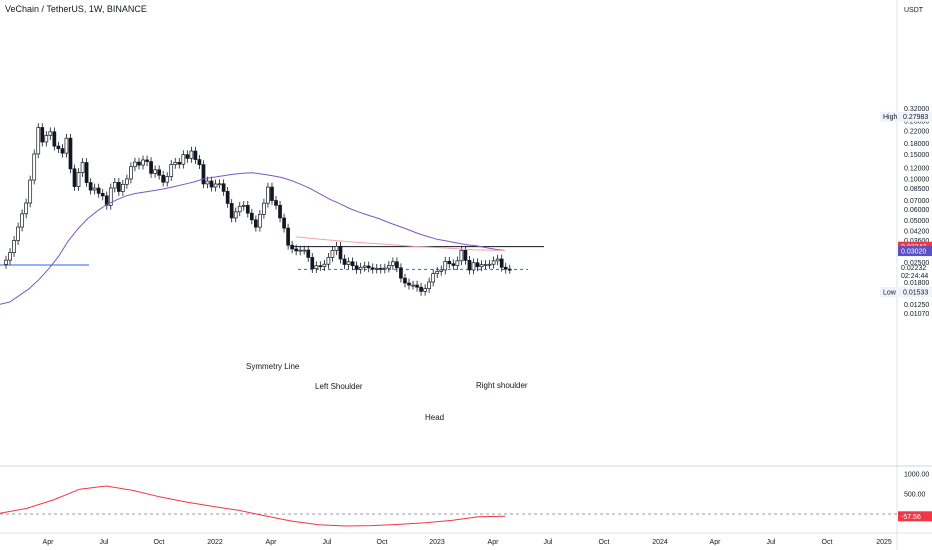 The image size is (932, 550). Describe the element at coordinates (827, 542) in the screenshot. I see `time-axis-tick-14: Oct` at that location.